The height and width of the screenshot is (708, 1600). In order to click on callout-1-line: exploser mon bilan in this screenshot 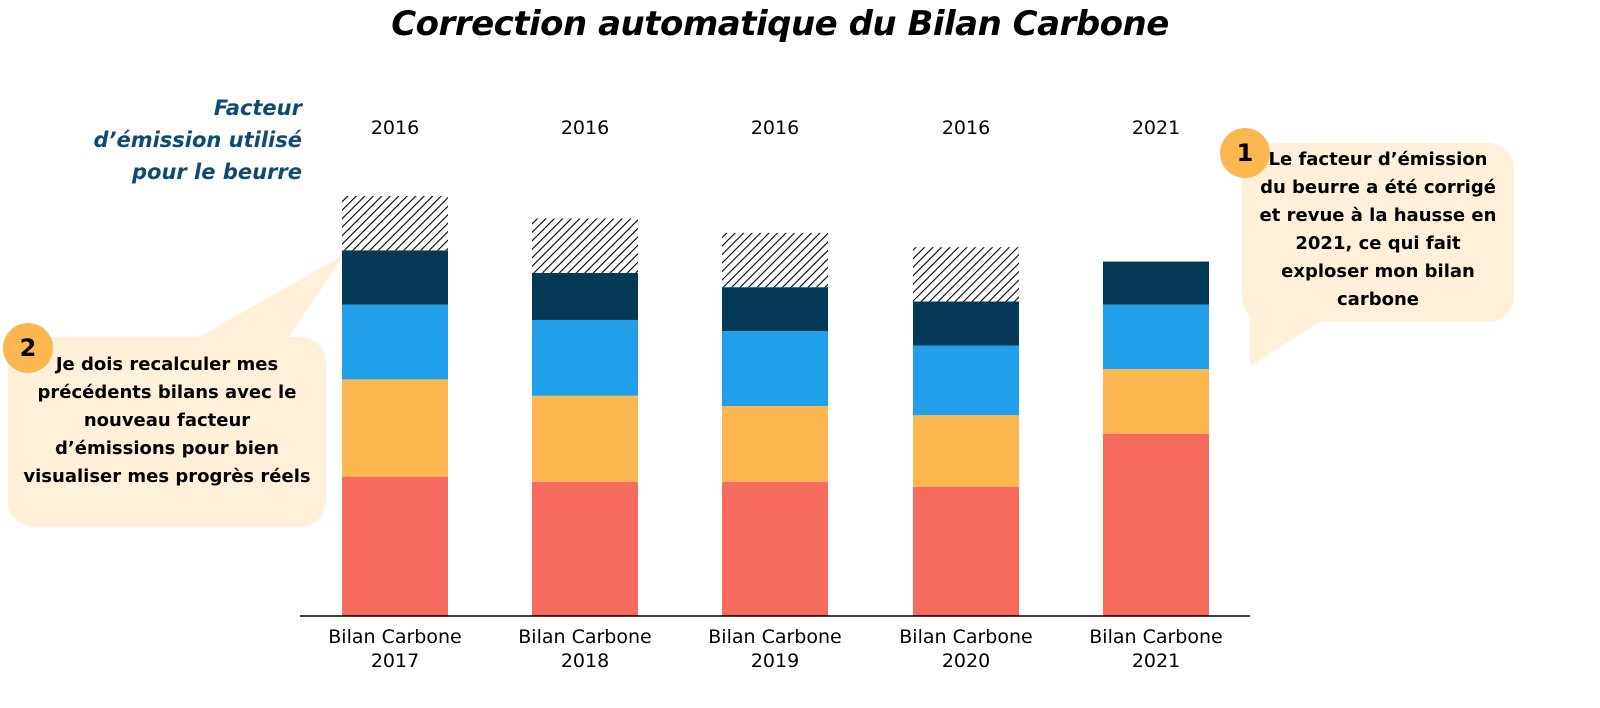, I will do `click(1378, 271)`.